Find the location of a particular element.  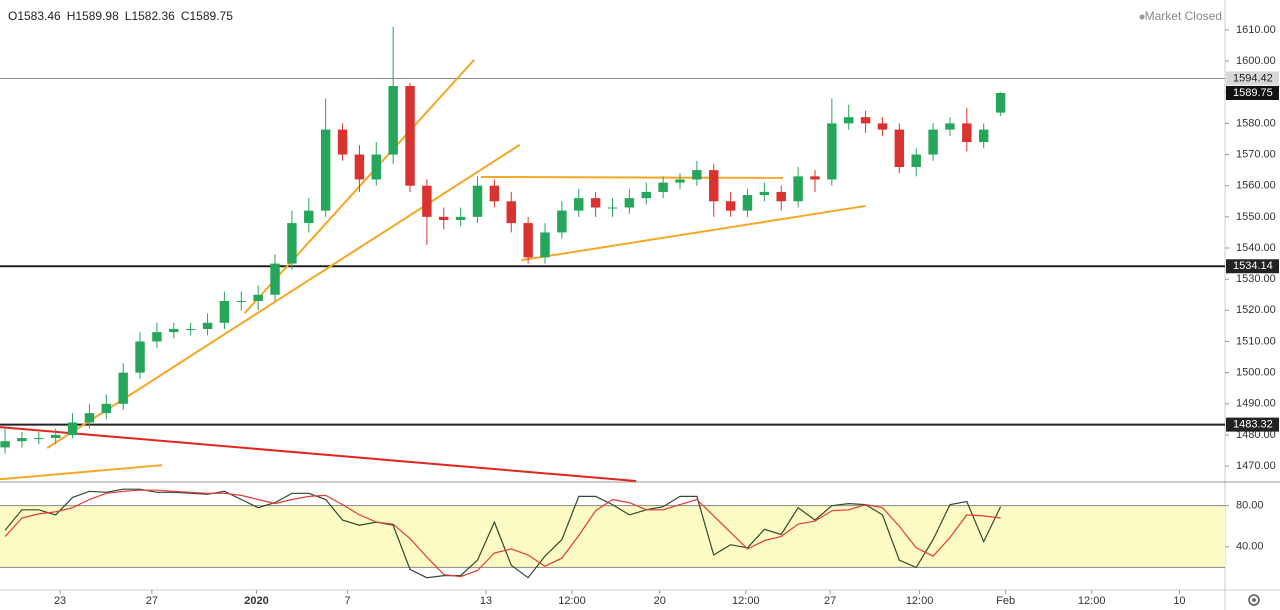

y-tick-label: 1530.00 is located at coordinates (1256, 279).